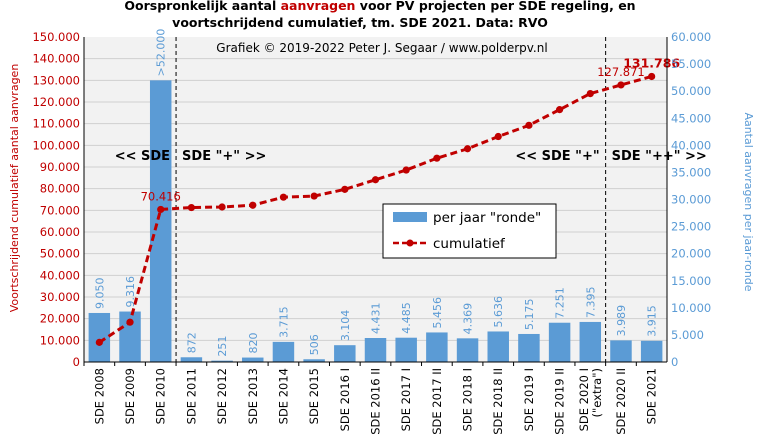 Image resolution: width=761 pixels, height=443 pixels. Describe the element at coordinates (487, 218) in the screenshot. I see `legend-bar-label: per jaar "ronde"` at that location.